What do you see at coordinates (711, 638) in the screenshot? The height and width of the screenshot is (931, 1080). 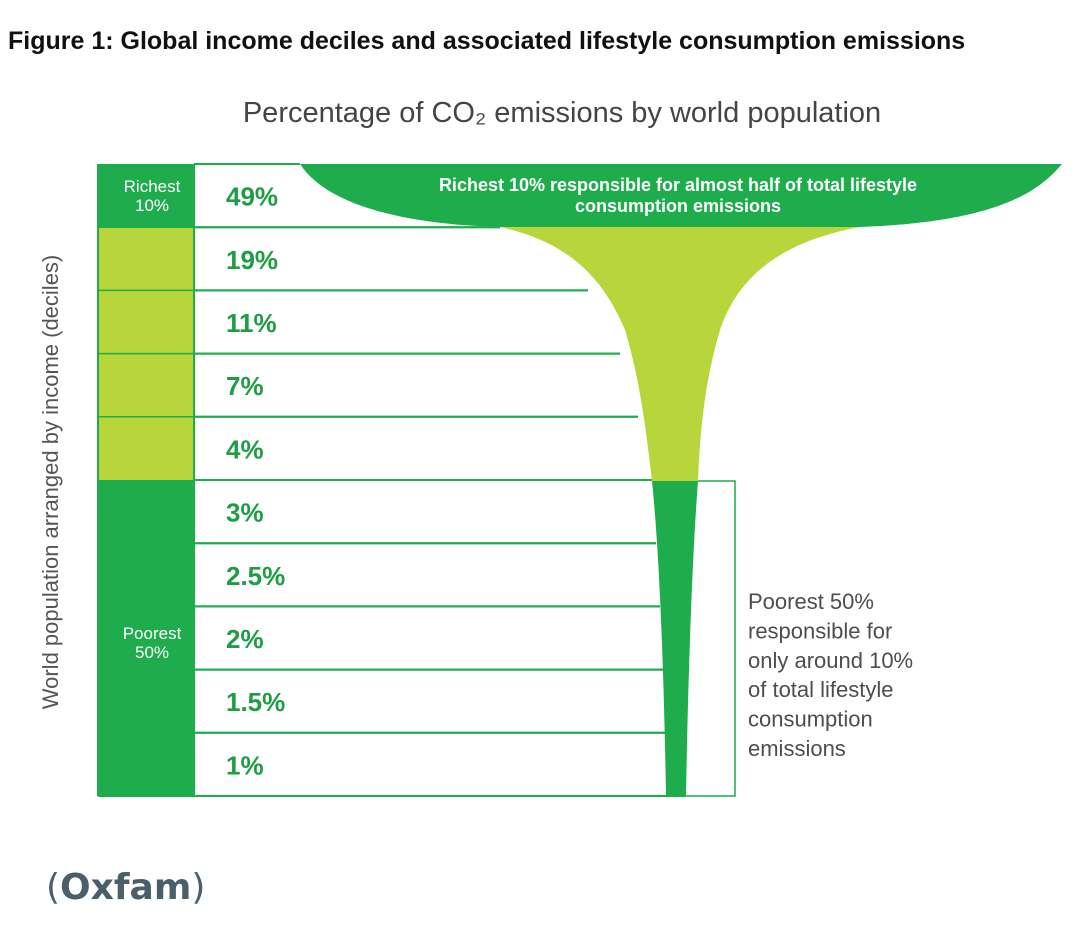 I see `poorest-bracket` at bounding box center [711, 638].